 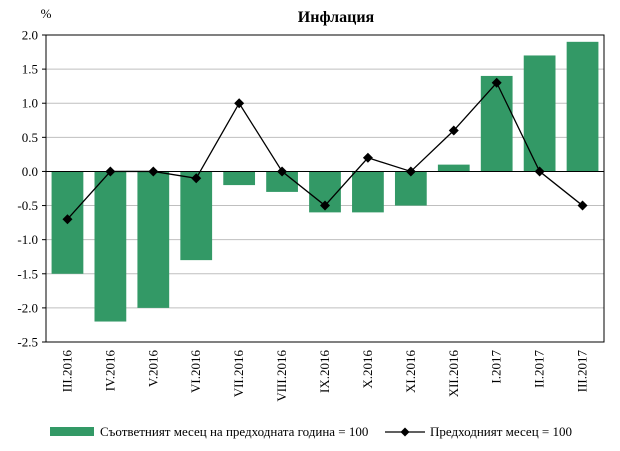 What do you see at coordinates (453, 374) in the screenshot?
I see `x-category-label: XII.2016` at bounding box center [453, 374].